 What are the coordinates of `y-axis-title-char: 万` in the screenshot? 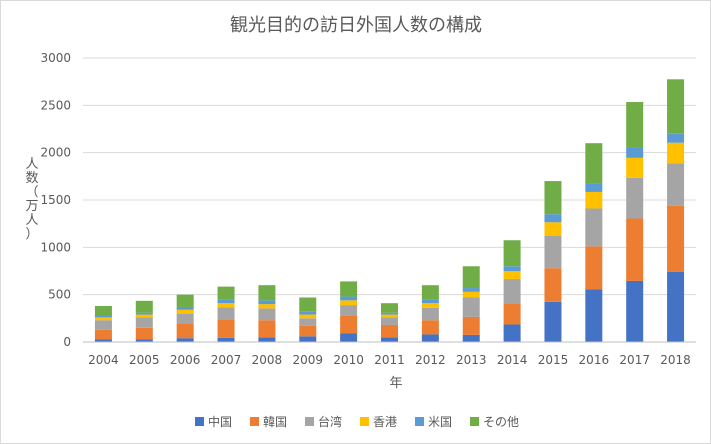 It's located at (31, 206).